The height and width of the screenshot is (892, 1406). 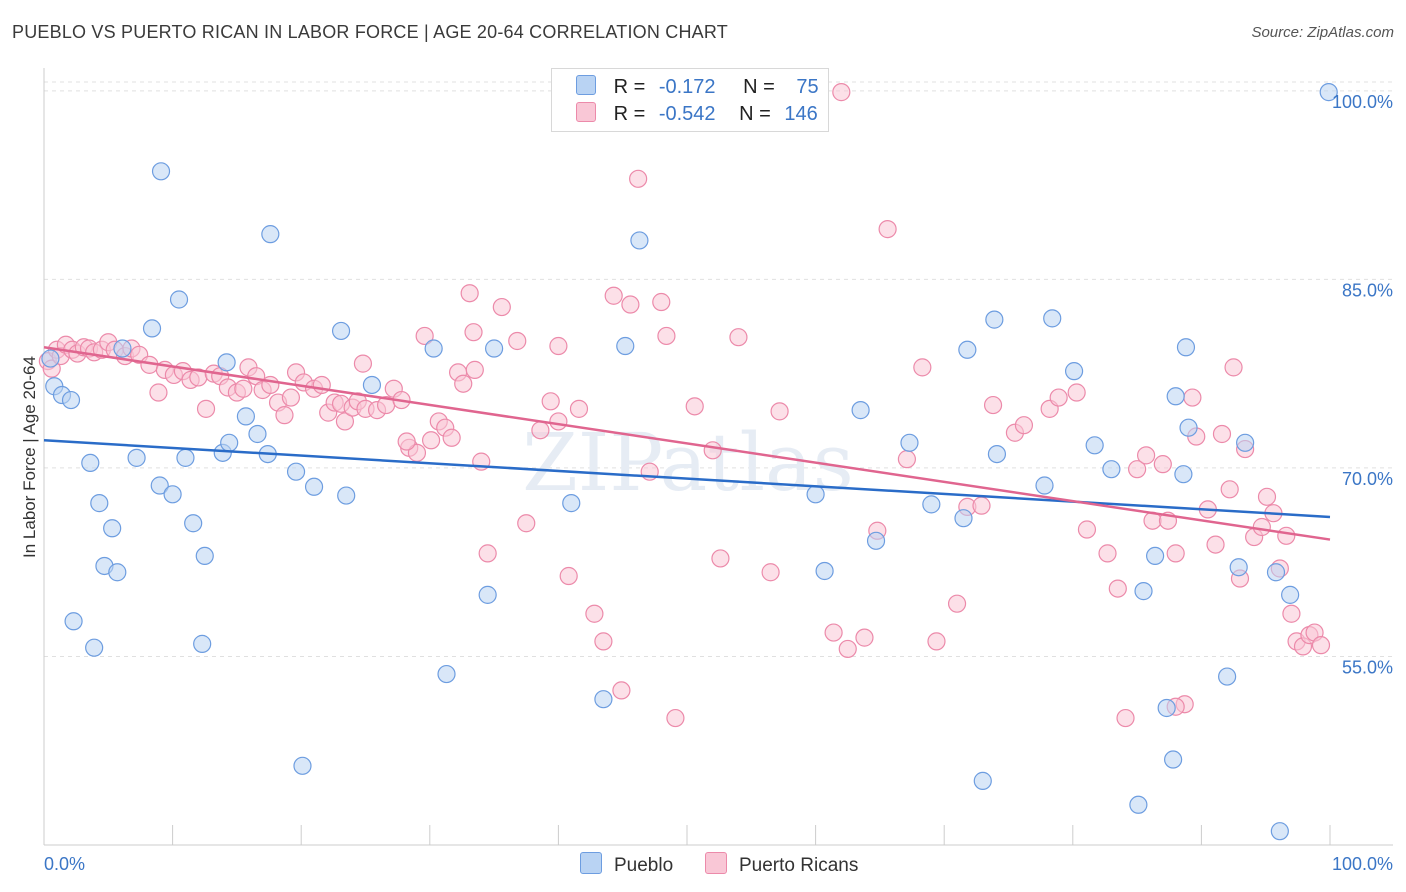 What do you see at coordinates (801, 114) in the screenshot?
I see `n-value: 146` at bounding box center [801, 114].